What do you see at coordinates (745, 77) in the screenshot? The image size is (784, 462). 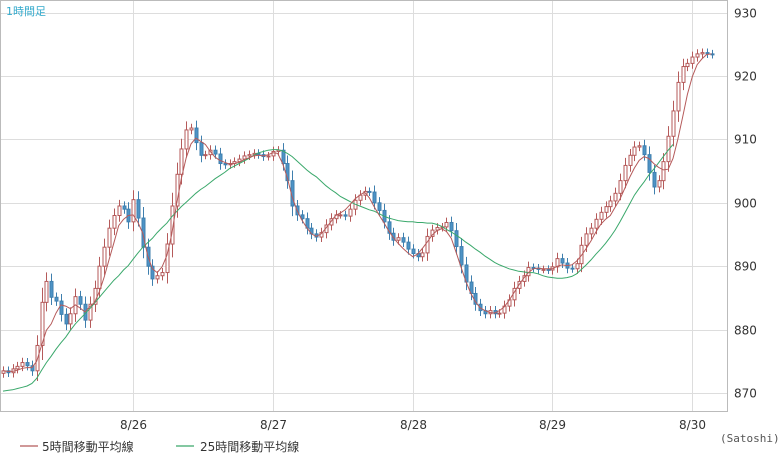 I see `y-tick-label: 920` at bounding box center [745, 77].